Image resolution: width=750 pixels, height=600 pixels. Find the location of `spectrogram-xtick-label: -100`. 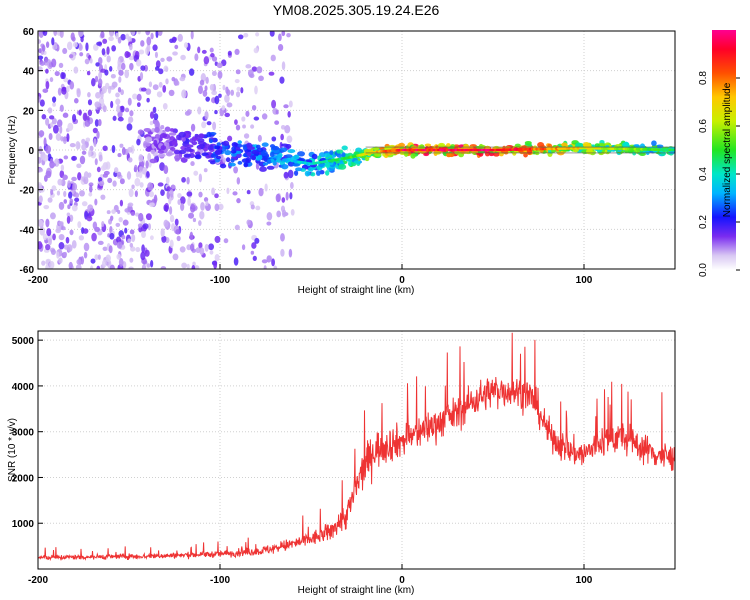

spectrogram-xtick-label: -100 is located at coordinates (220, 280).